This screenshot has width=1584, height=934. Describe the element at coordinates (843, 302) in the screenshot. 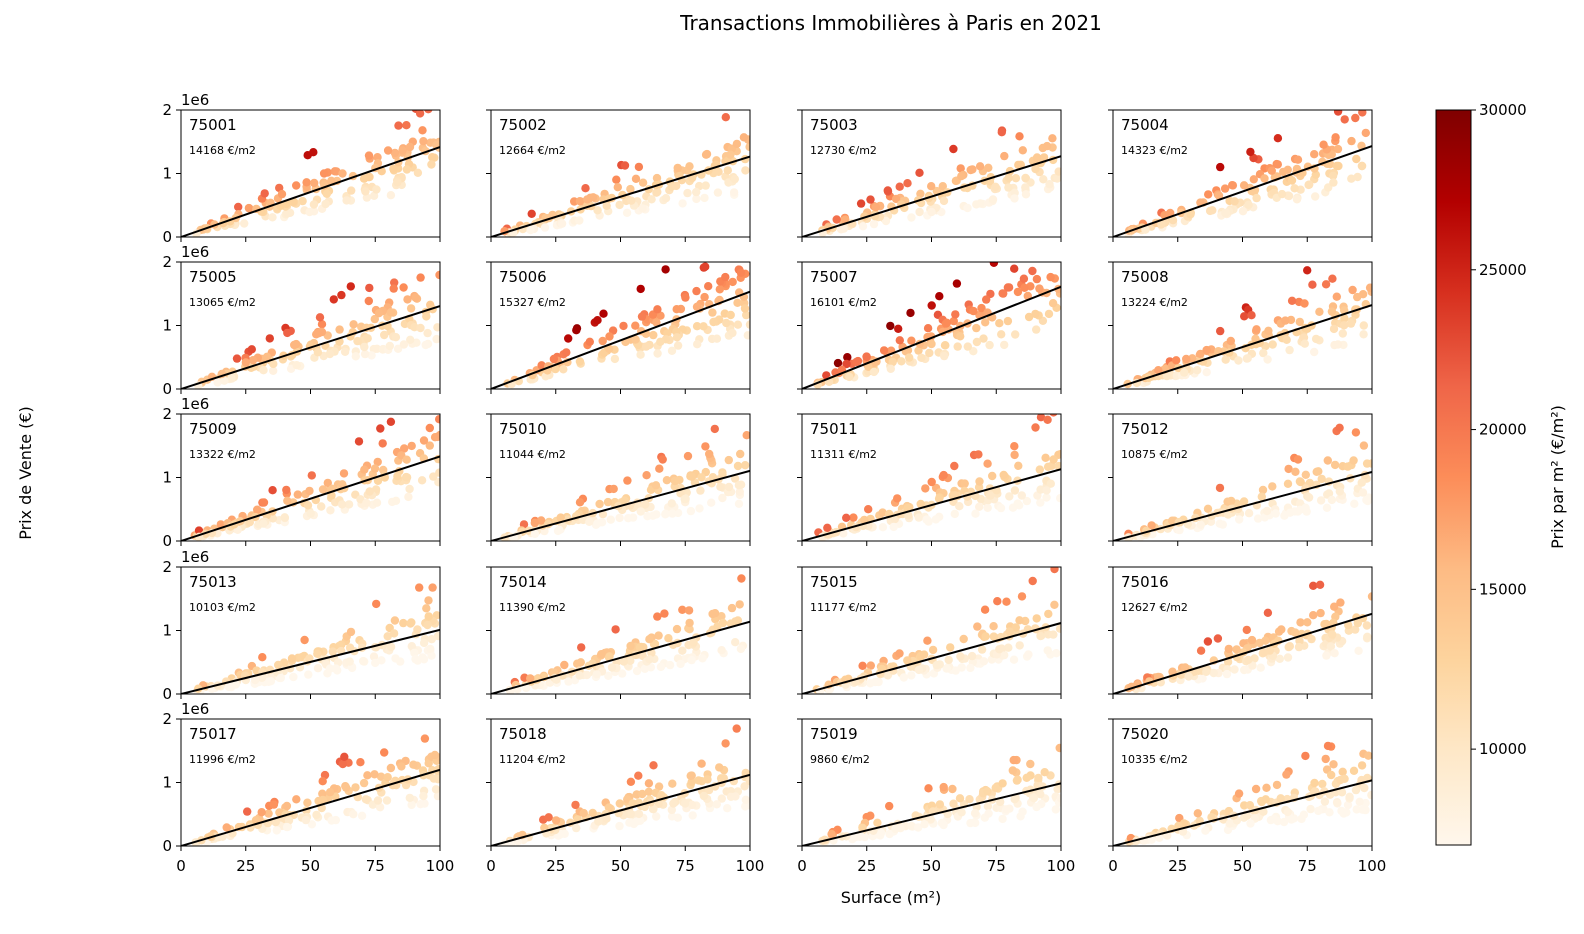

I see `panel-avg-price: 16101 €/m2` at that location.